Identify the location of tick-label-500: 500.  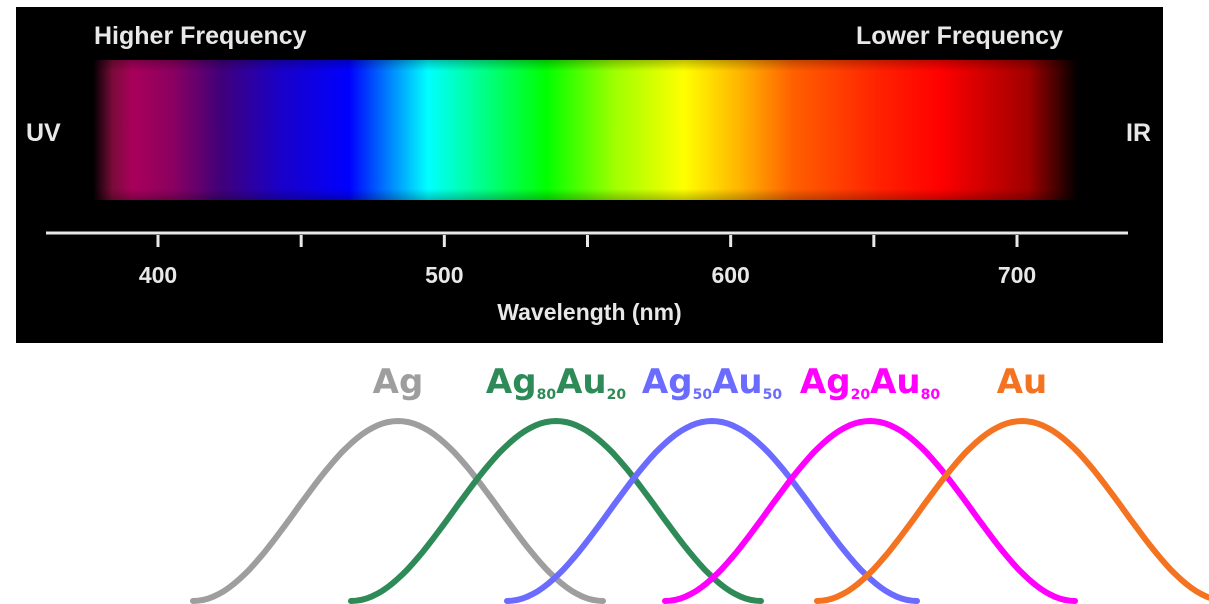
(444, 275).